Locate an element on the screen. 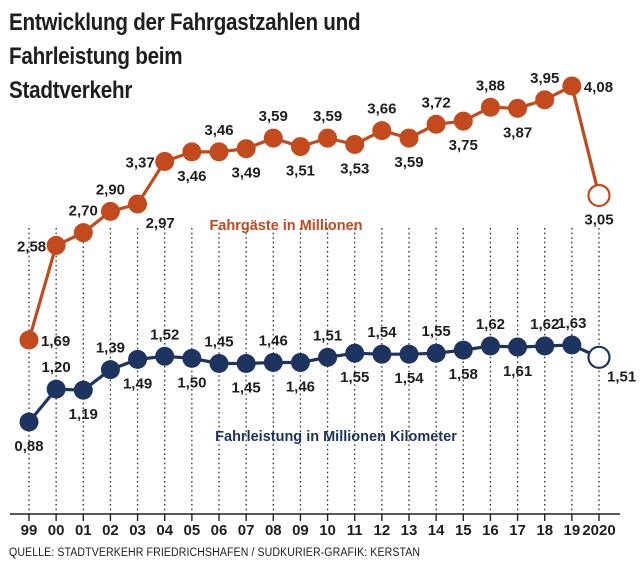  mileage-data-label-17: 1,61 is located at coordinates (517, 371).